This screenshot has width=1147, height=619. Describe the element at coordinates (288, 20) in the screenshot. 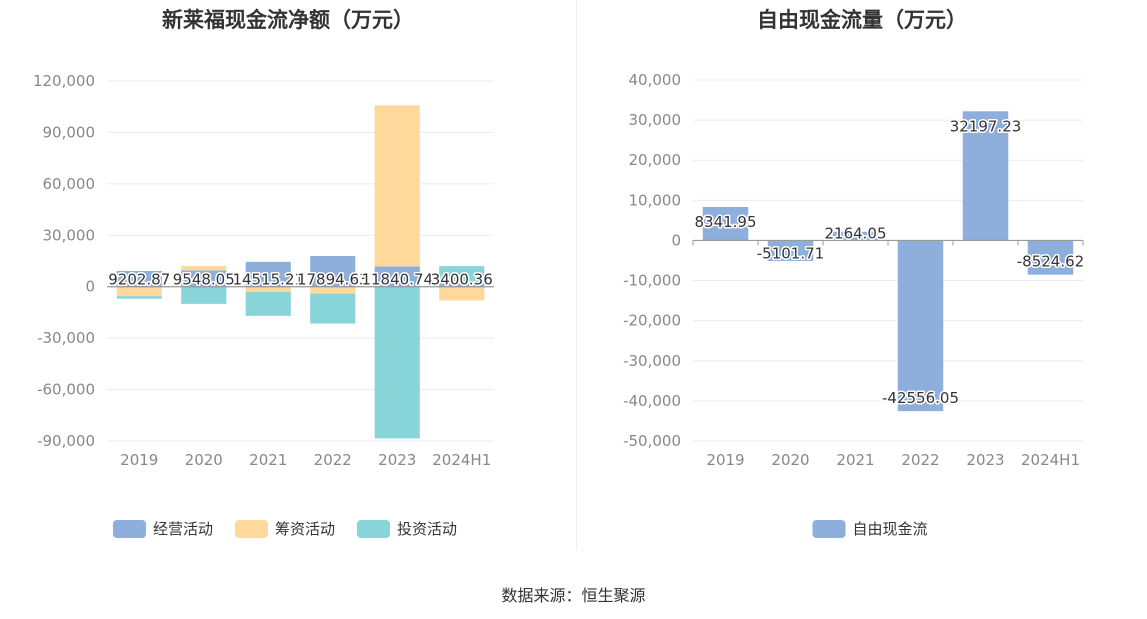

I see `cash-flow-chart-title: 新莱福现金流净额（万元）` at that location.